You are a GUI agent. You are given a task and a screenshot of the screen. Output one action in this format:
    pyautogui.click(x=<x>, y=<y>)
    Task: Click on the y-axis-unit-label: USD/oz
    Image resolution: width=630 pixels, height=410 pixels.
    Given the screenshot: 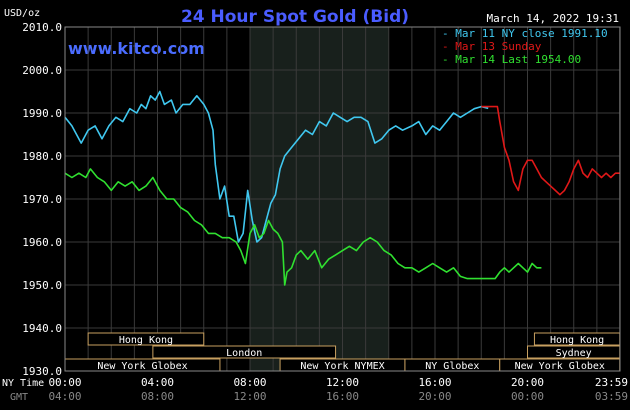 What is the action you would take?
    pyautogui.click(x=22, y=13)
    